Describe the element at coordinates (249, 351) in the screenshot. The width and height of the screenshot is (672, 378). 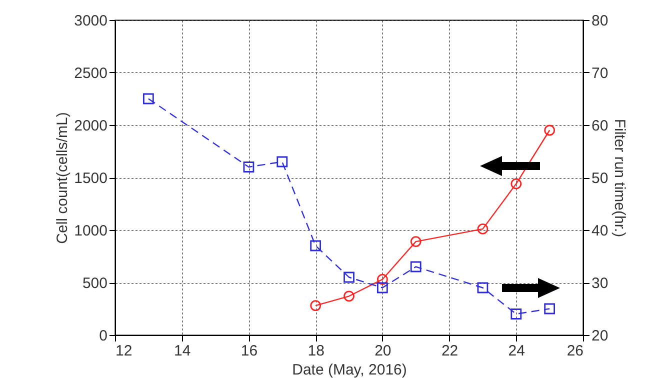
I see `x-tick-label: 16` at that location.